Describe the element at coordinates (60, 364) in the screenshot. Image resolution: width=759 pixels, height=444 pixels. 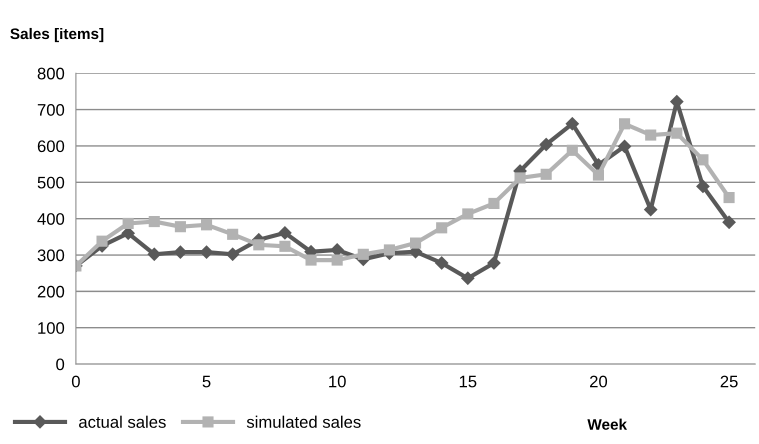
I see `y-tick-label: 0` at that location.